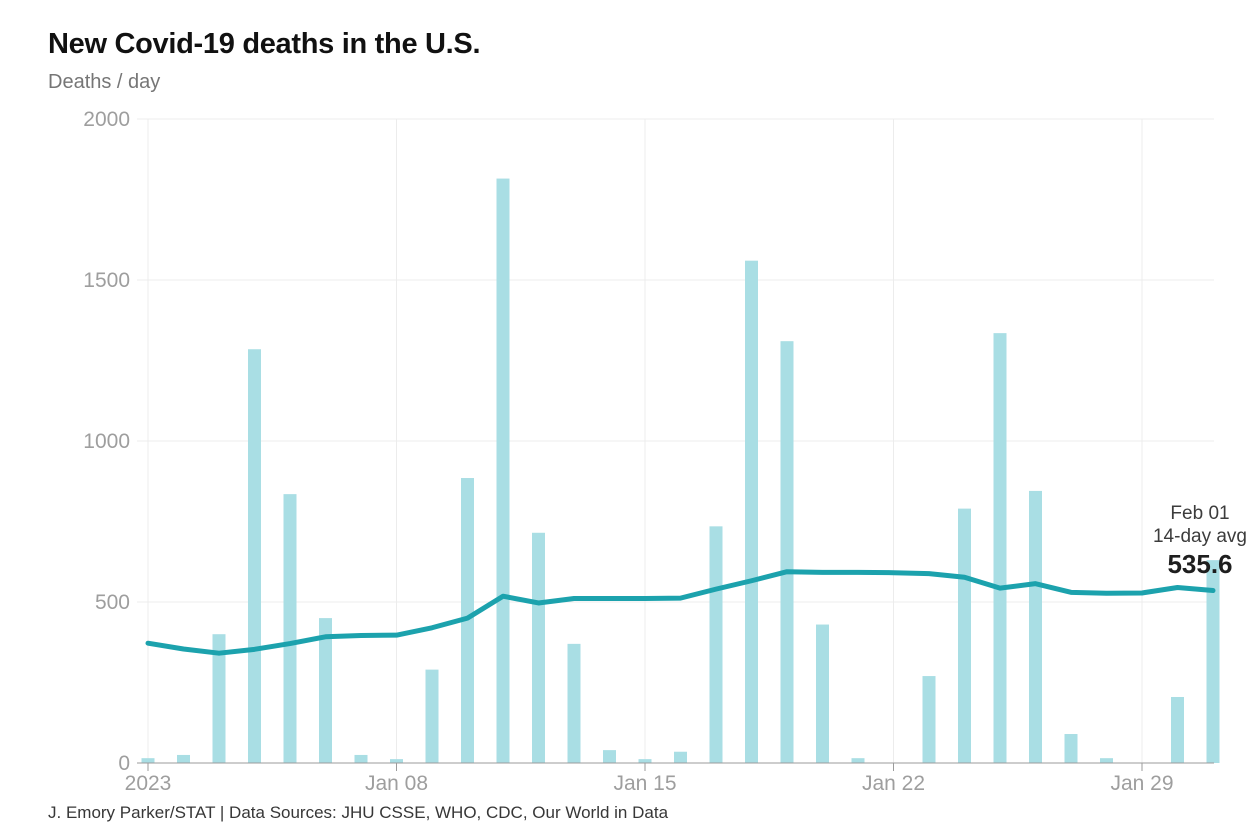 This screenshot has width=1252, height=834. What do you see at coordinates (680, 612) in the screenshot?
I see `avg-line` at bounding box center [680, 612].